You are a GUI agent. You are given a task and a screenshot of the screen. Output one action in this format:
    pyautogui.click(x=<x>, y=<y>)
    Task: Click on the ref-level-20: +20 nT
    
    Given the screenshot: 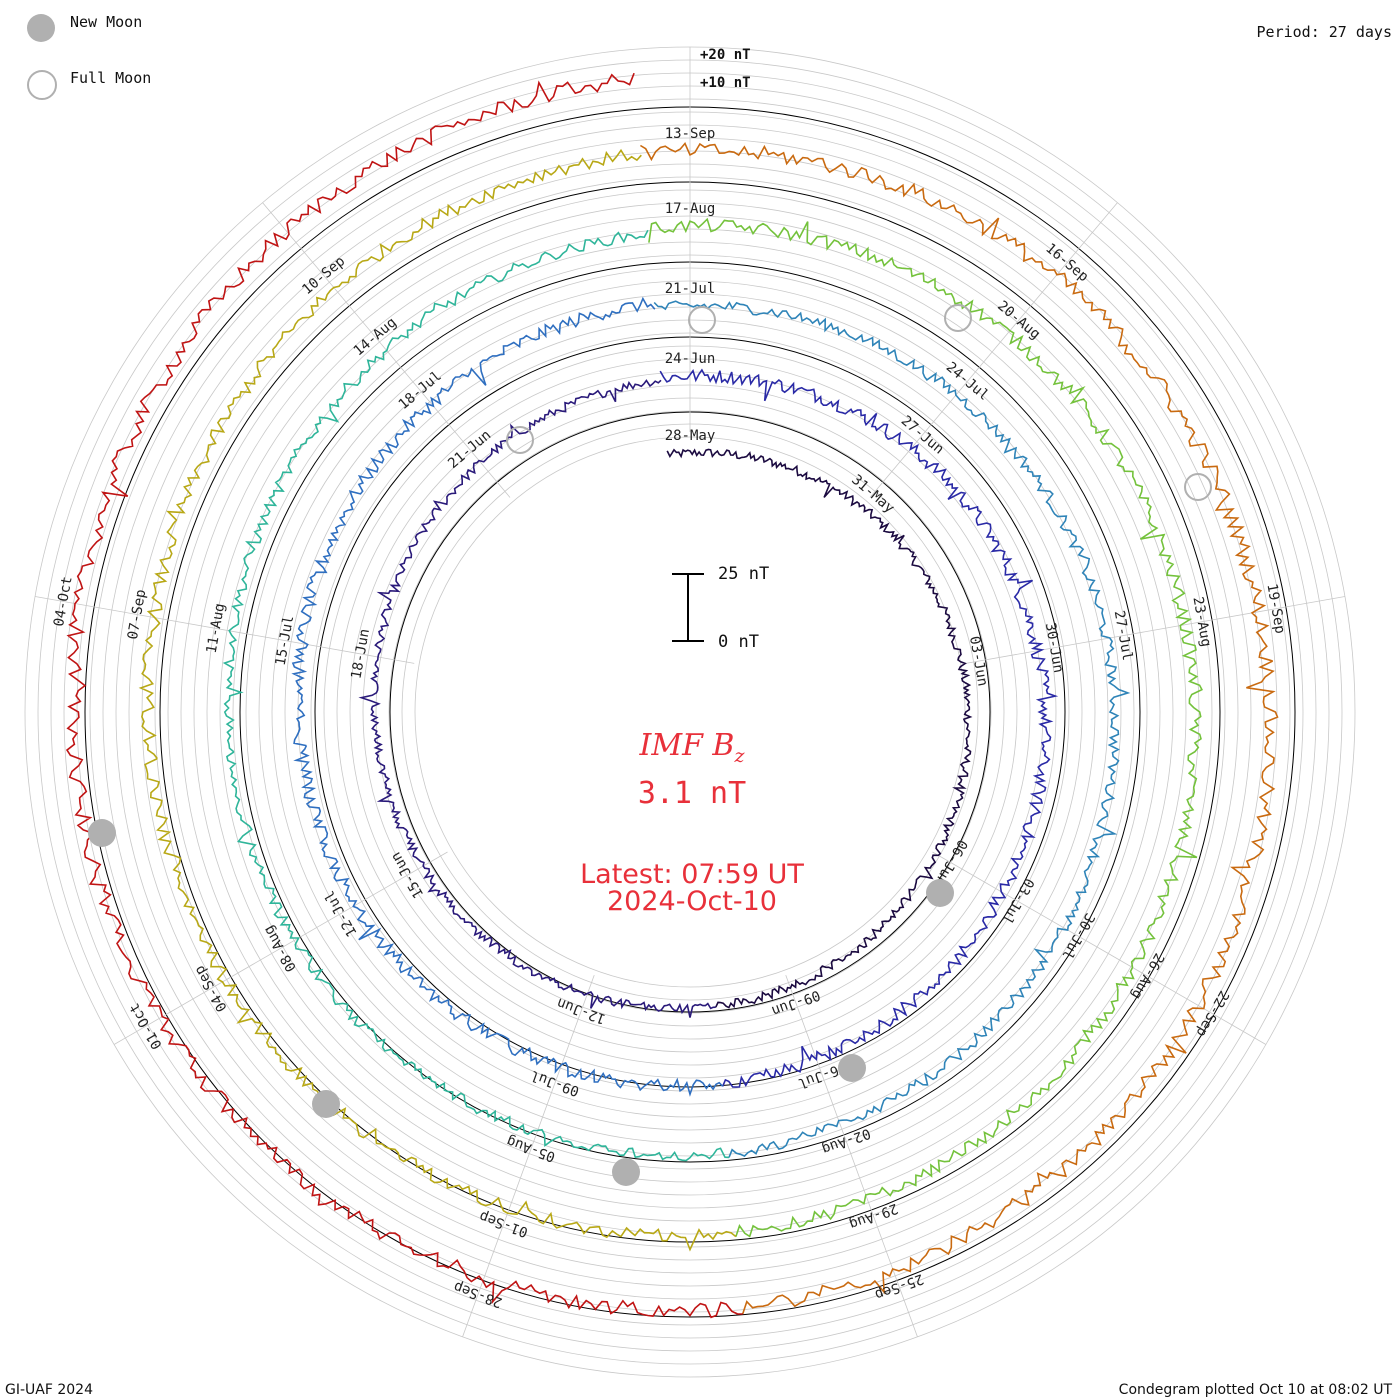 What is the action you would take?
    pyautogui.click(x=725, y=55)
    